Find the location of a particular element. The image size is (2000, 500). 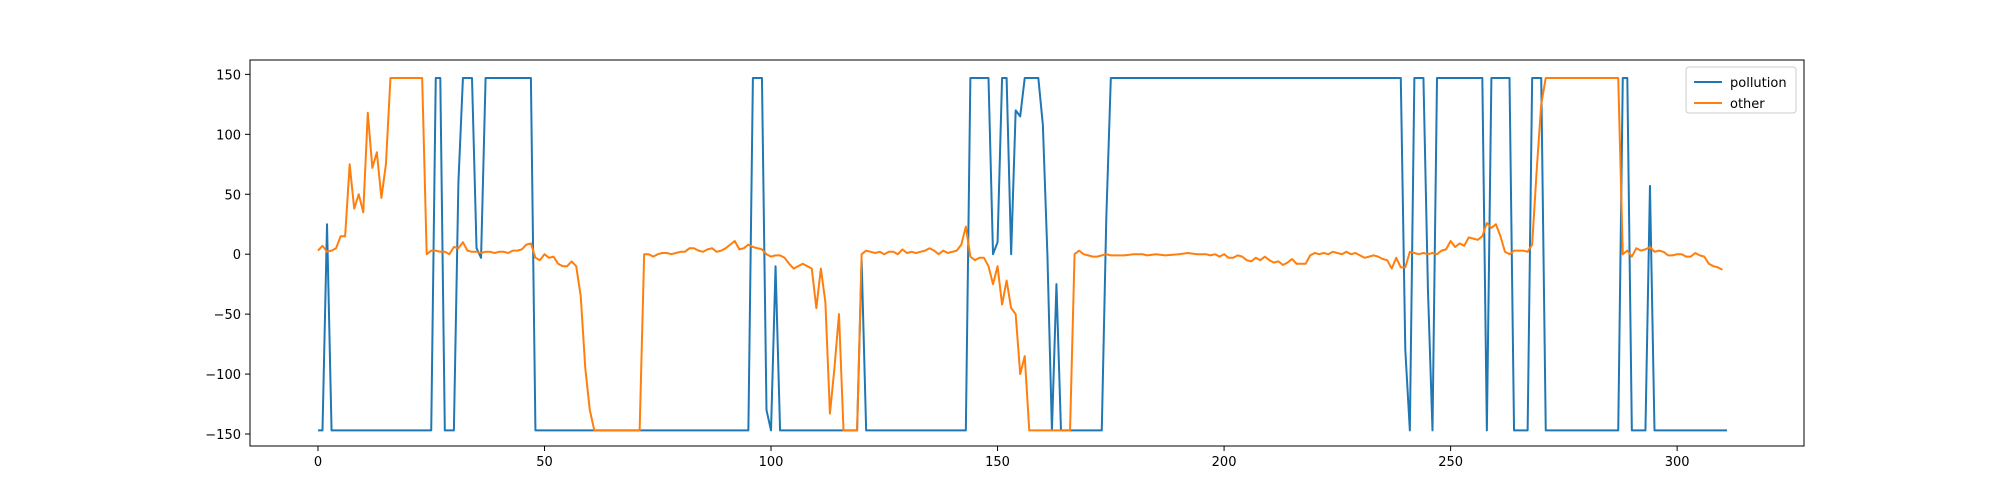

x-tick-label: 100 is located at coordinates (771, 462).